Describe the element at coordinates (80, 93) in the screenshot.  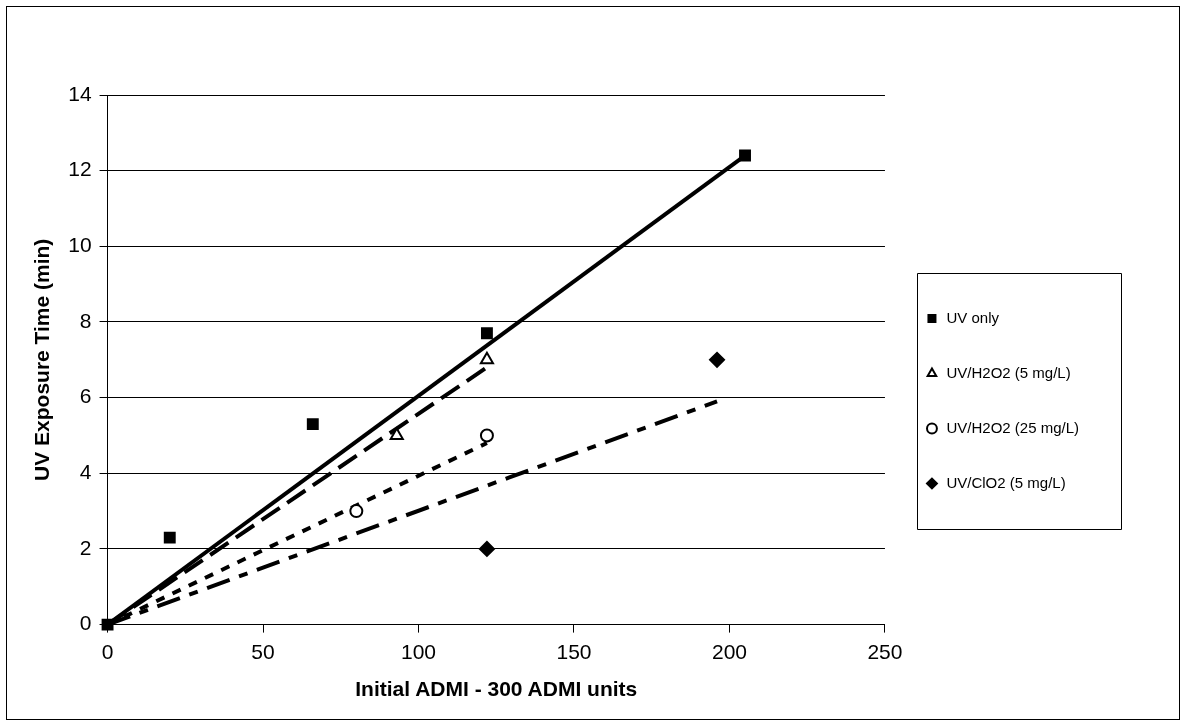
I see `y-tick-label: 14` at that location.